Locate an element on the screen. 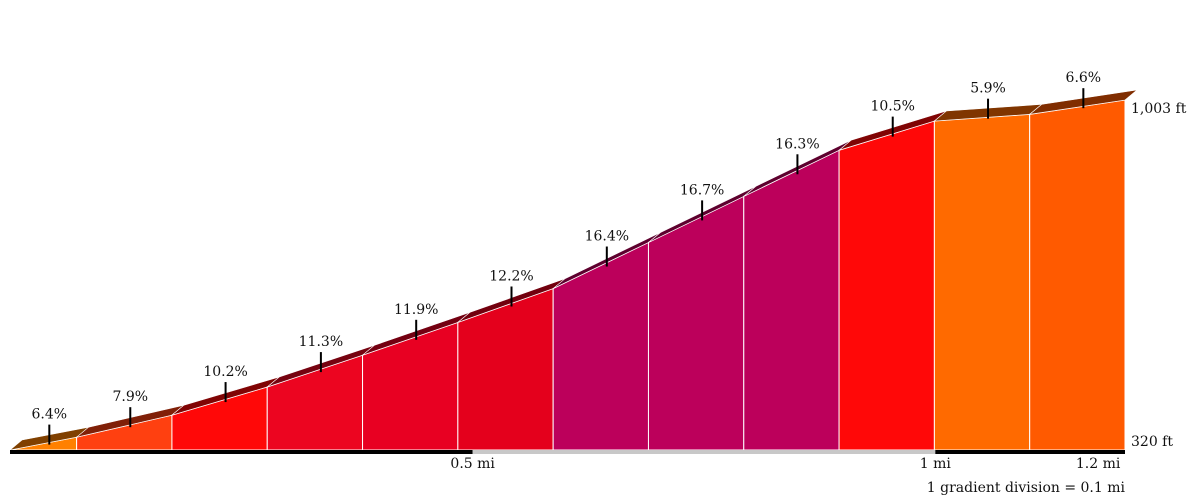 Image resolution: width=1200 pixels, height=500 pixels. segment-9: 16.3% is located at coordinates (797, 293).